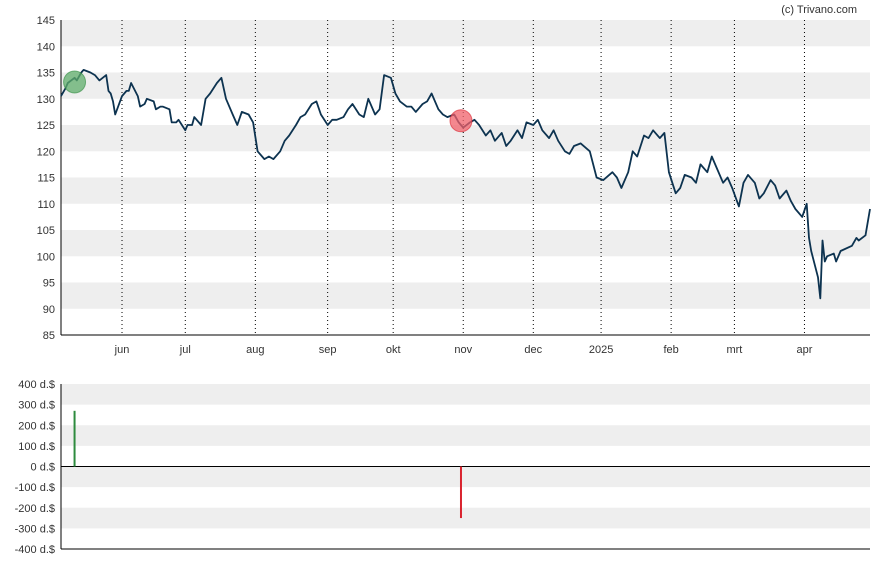  What do you see at coordinates (36, 385) in the screenshot?
I see `volume-y-tick-label: 400 d.$` at bounding box center [36, 385].